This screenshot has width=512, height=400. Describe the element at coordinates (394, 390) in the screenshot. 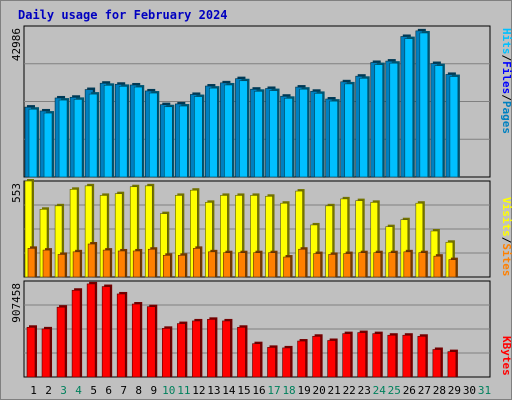

I see `x-tick-label: 25` at that location.